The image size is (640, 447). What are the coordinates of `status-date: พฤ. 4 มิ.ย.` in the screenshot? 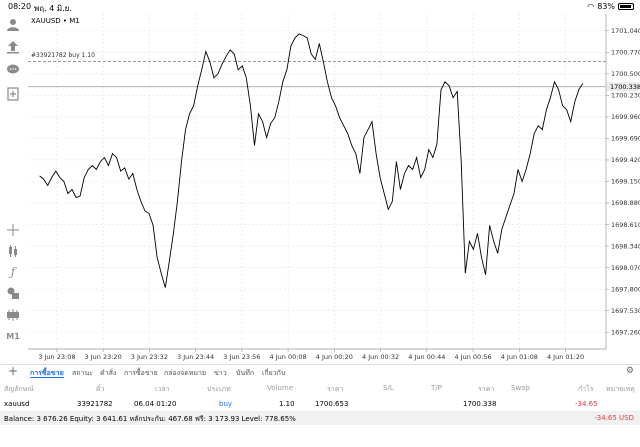 It's located at (53, 8).